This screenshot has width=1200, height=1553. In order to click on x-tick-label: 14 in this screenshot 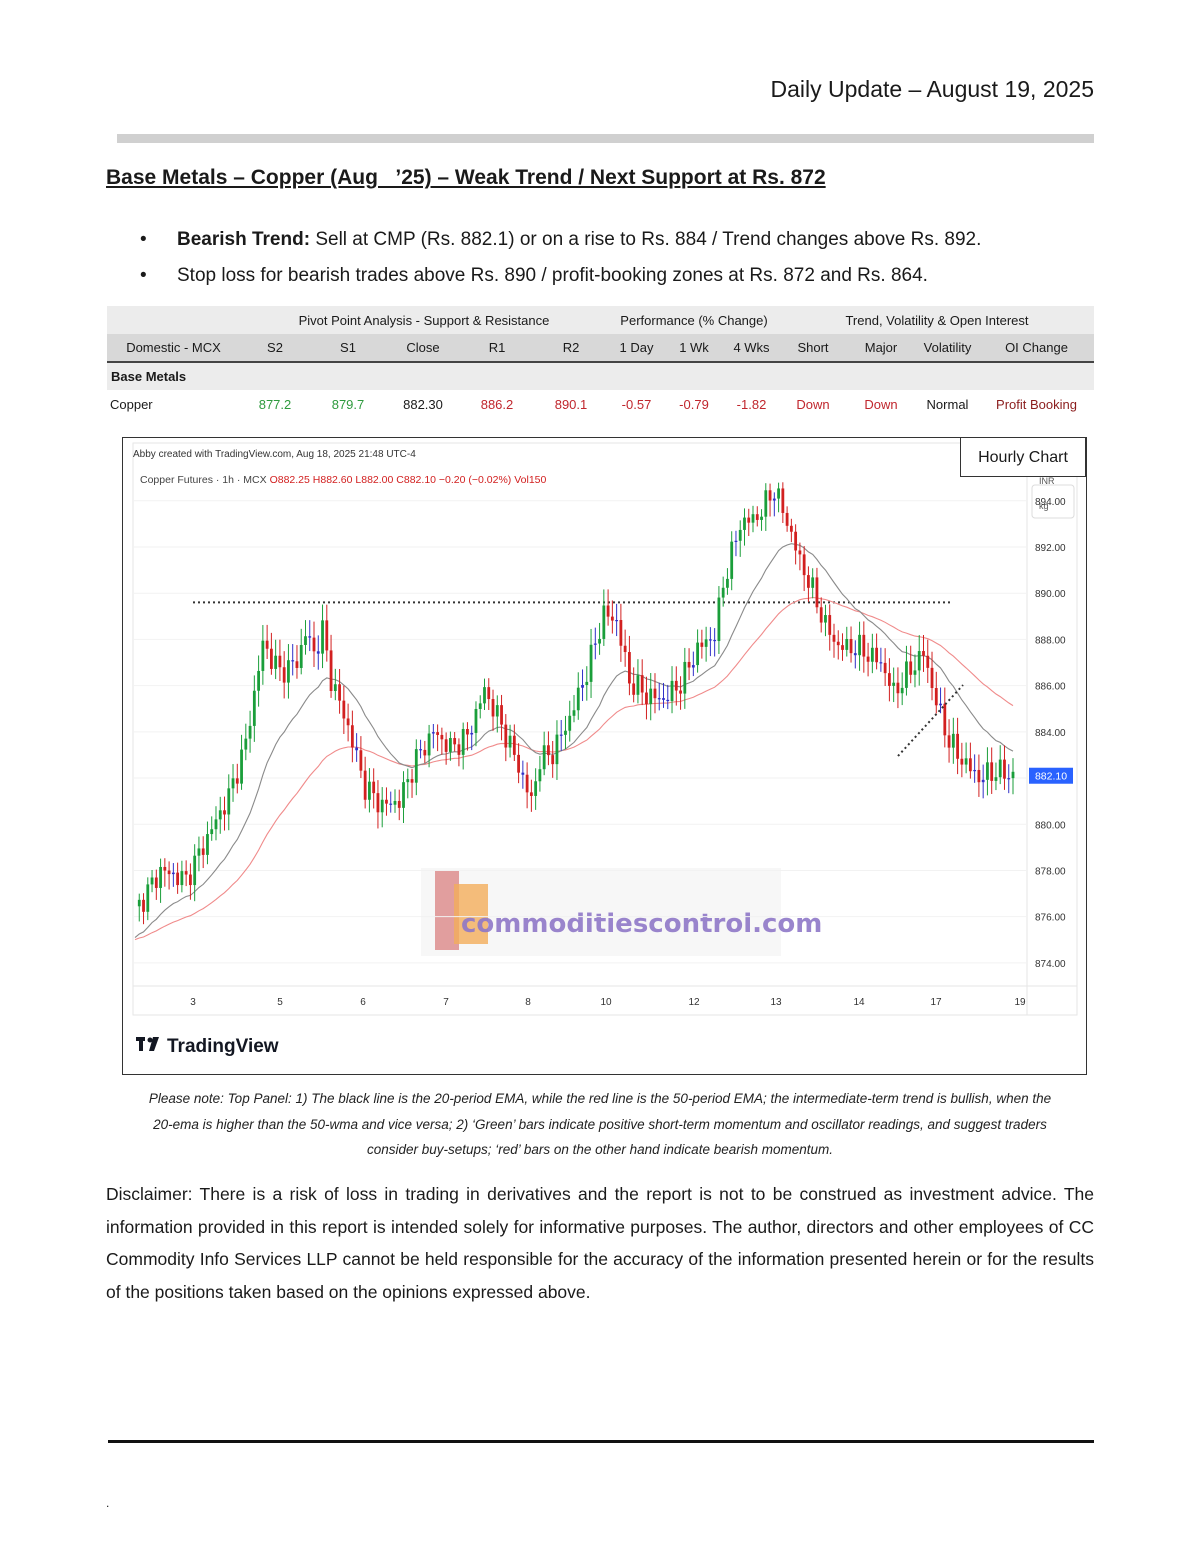, I will do `click(859, 1002)`.